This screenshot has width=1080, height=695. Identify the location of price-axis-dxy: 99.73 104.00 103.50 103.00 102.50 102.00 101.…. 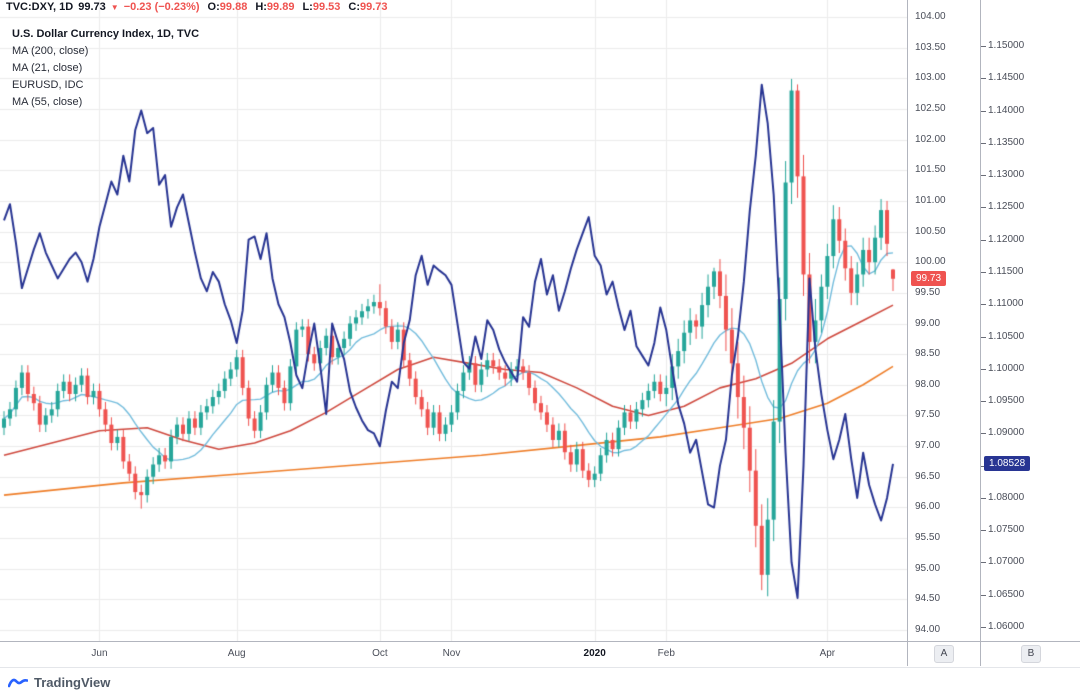
(944, 320).